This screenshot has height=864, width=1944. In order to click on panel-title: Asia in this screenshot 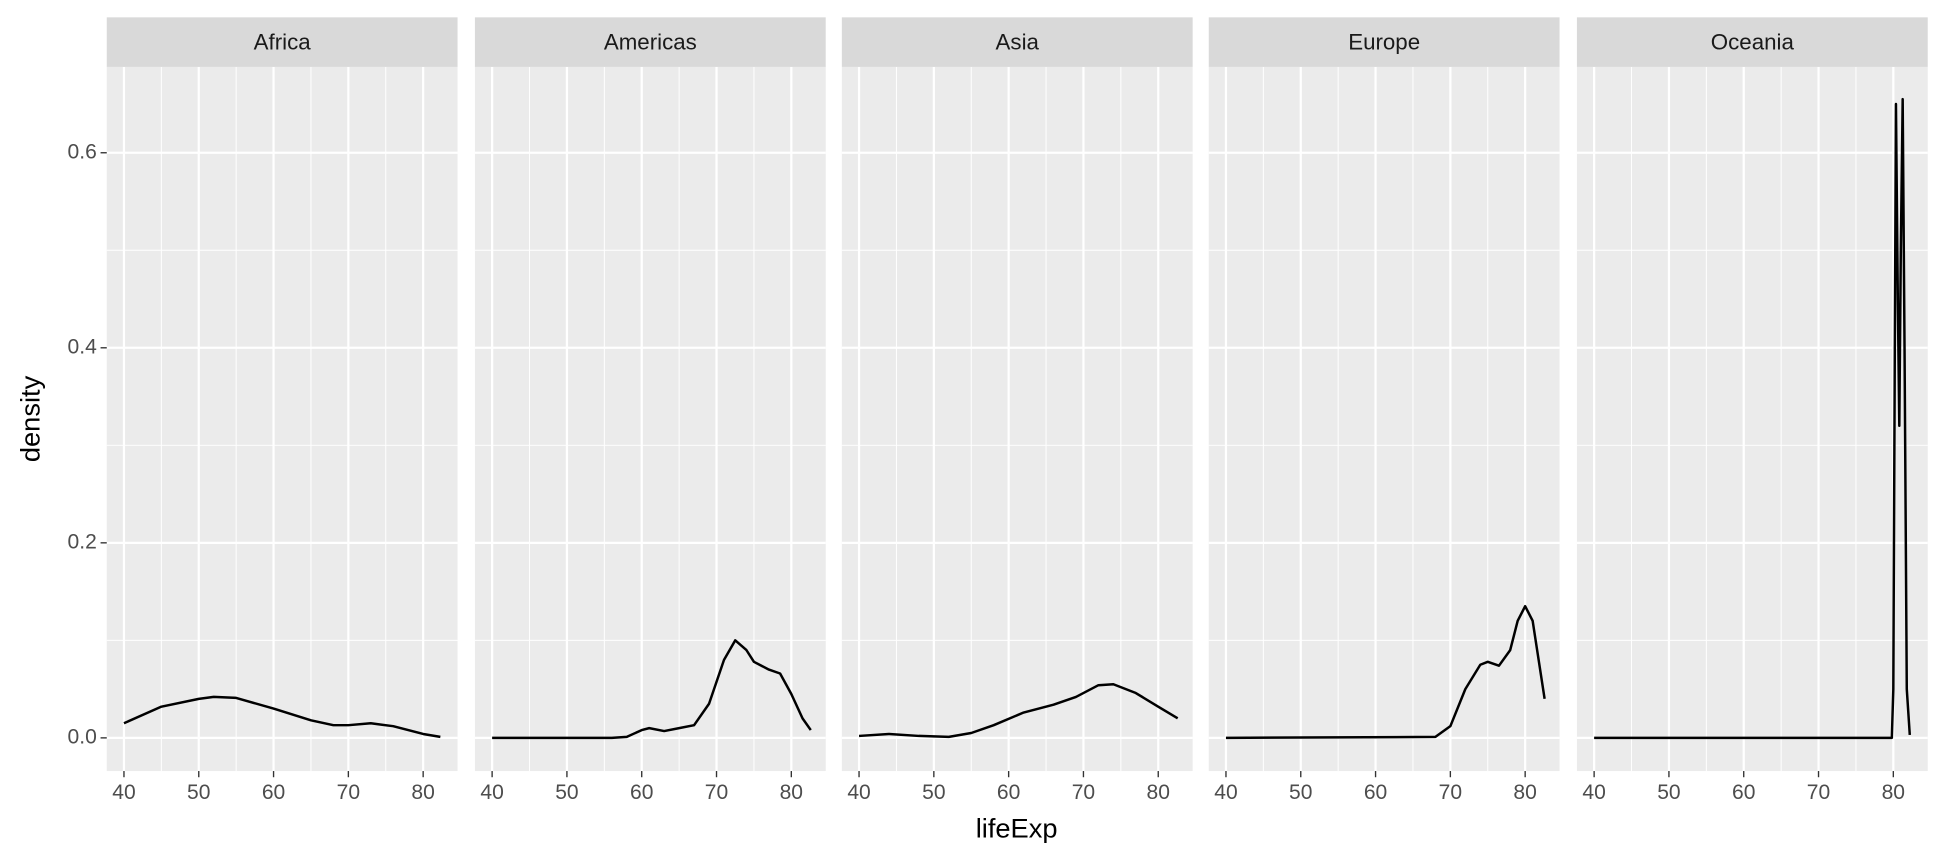, I will do `click(1018, 41)`.